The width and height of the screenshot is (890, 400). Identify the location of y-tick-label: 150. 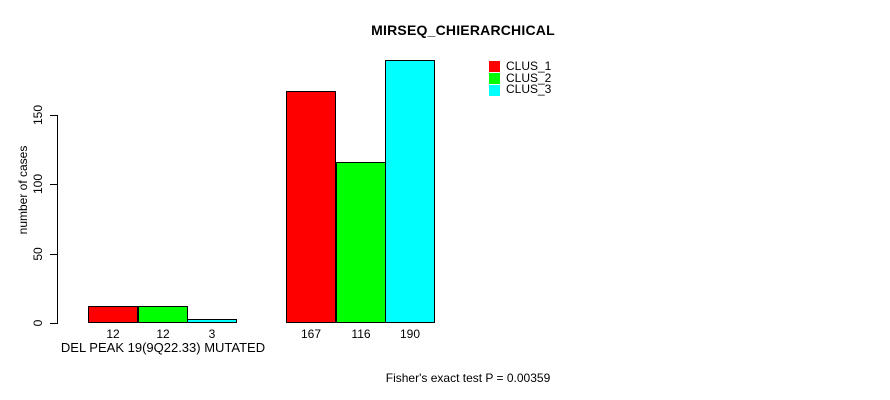
(38, 115).